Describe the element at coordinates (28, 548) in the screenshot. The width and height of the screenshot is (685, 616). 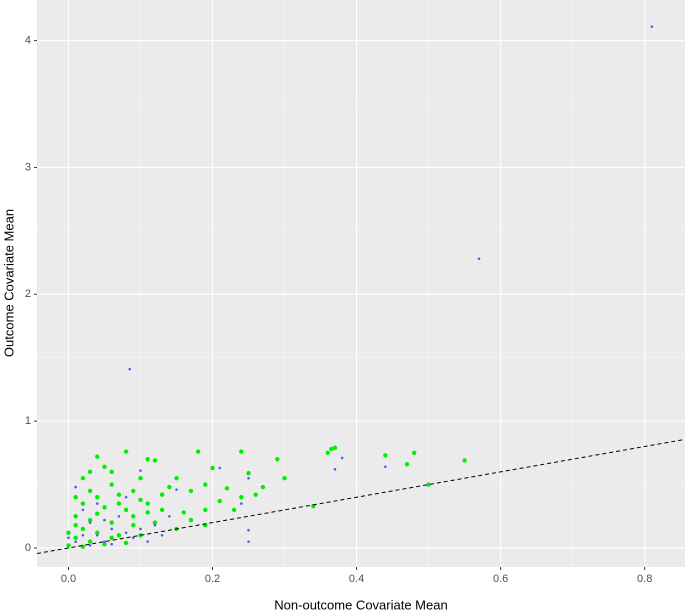
I see `y-tick-label: 0` at that location.